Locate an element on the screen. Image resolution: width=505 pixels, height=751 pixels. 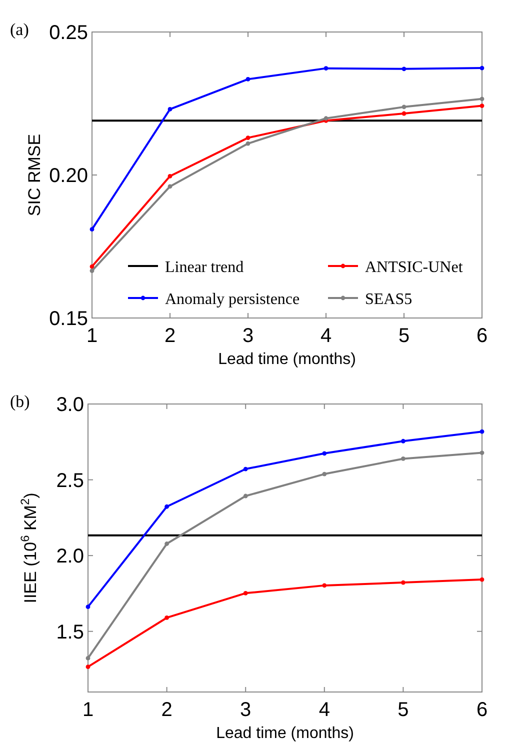
y-tick-label: 0.15 is located at coordinates (68, 319).